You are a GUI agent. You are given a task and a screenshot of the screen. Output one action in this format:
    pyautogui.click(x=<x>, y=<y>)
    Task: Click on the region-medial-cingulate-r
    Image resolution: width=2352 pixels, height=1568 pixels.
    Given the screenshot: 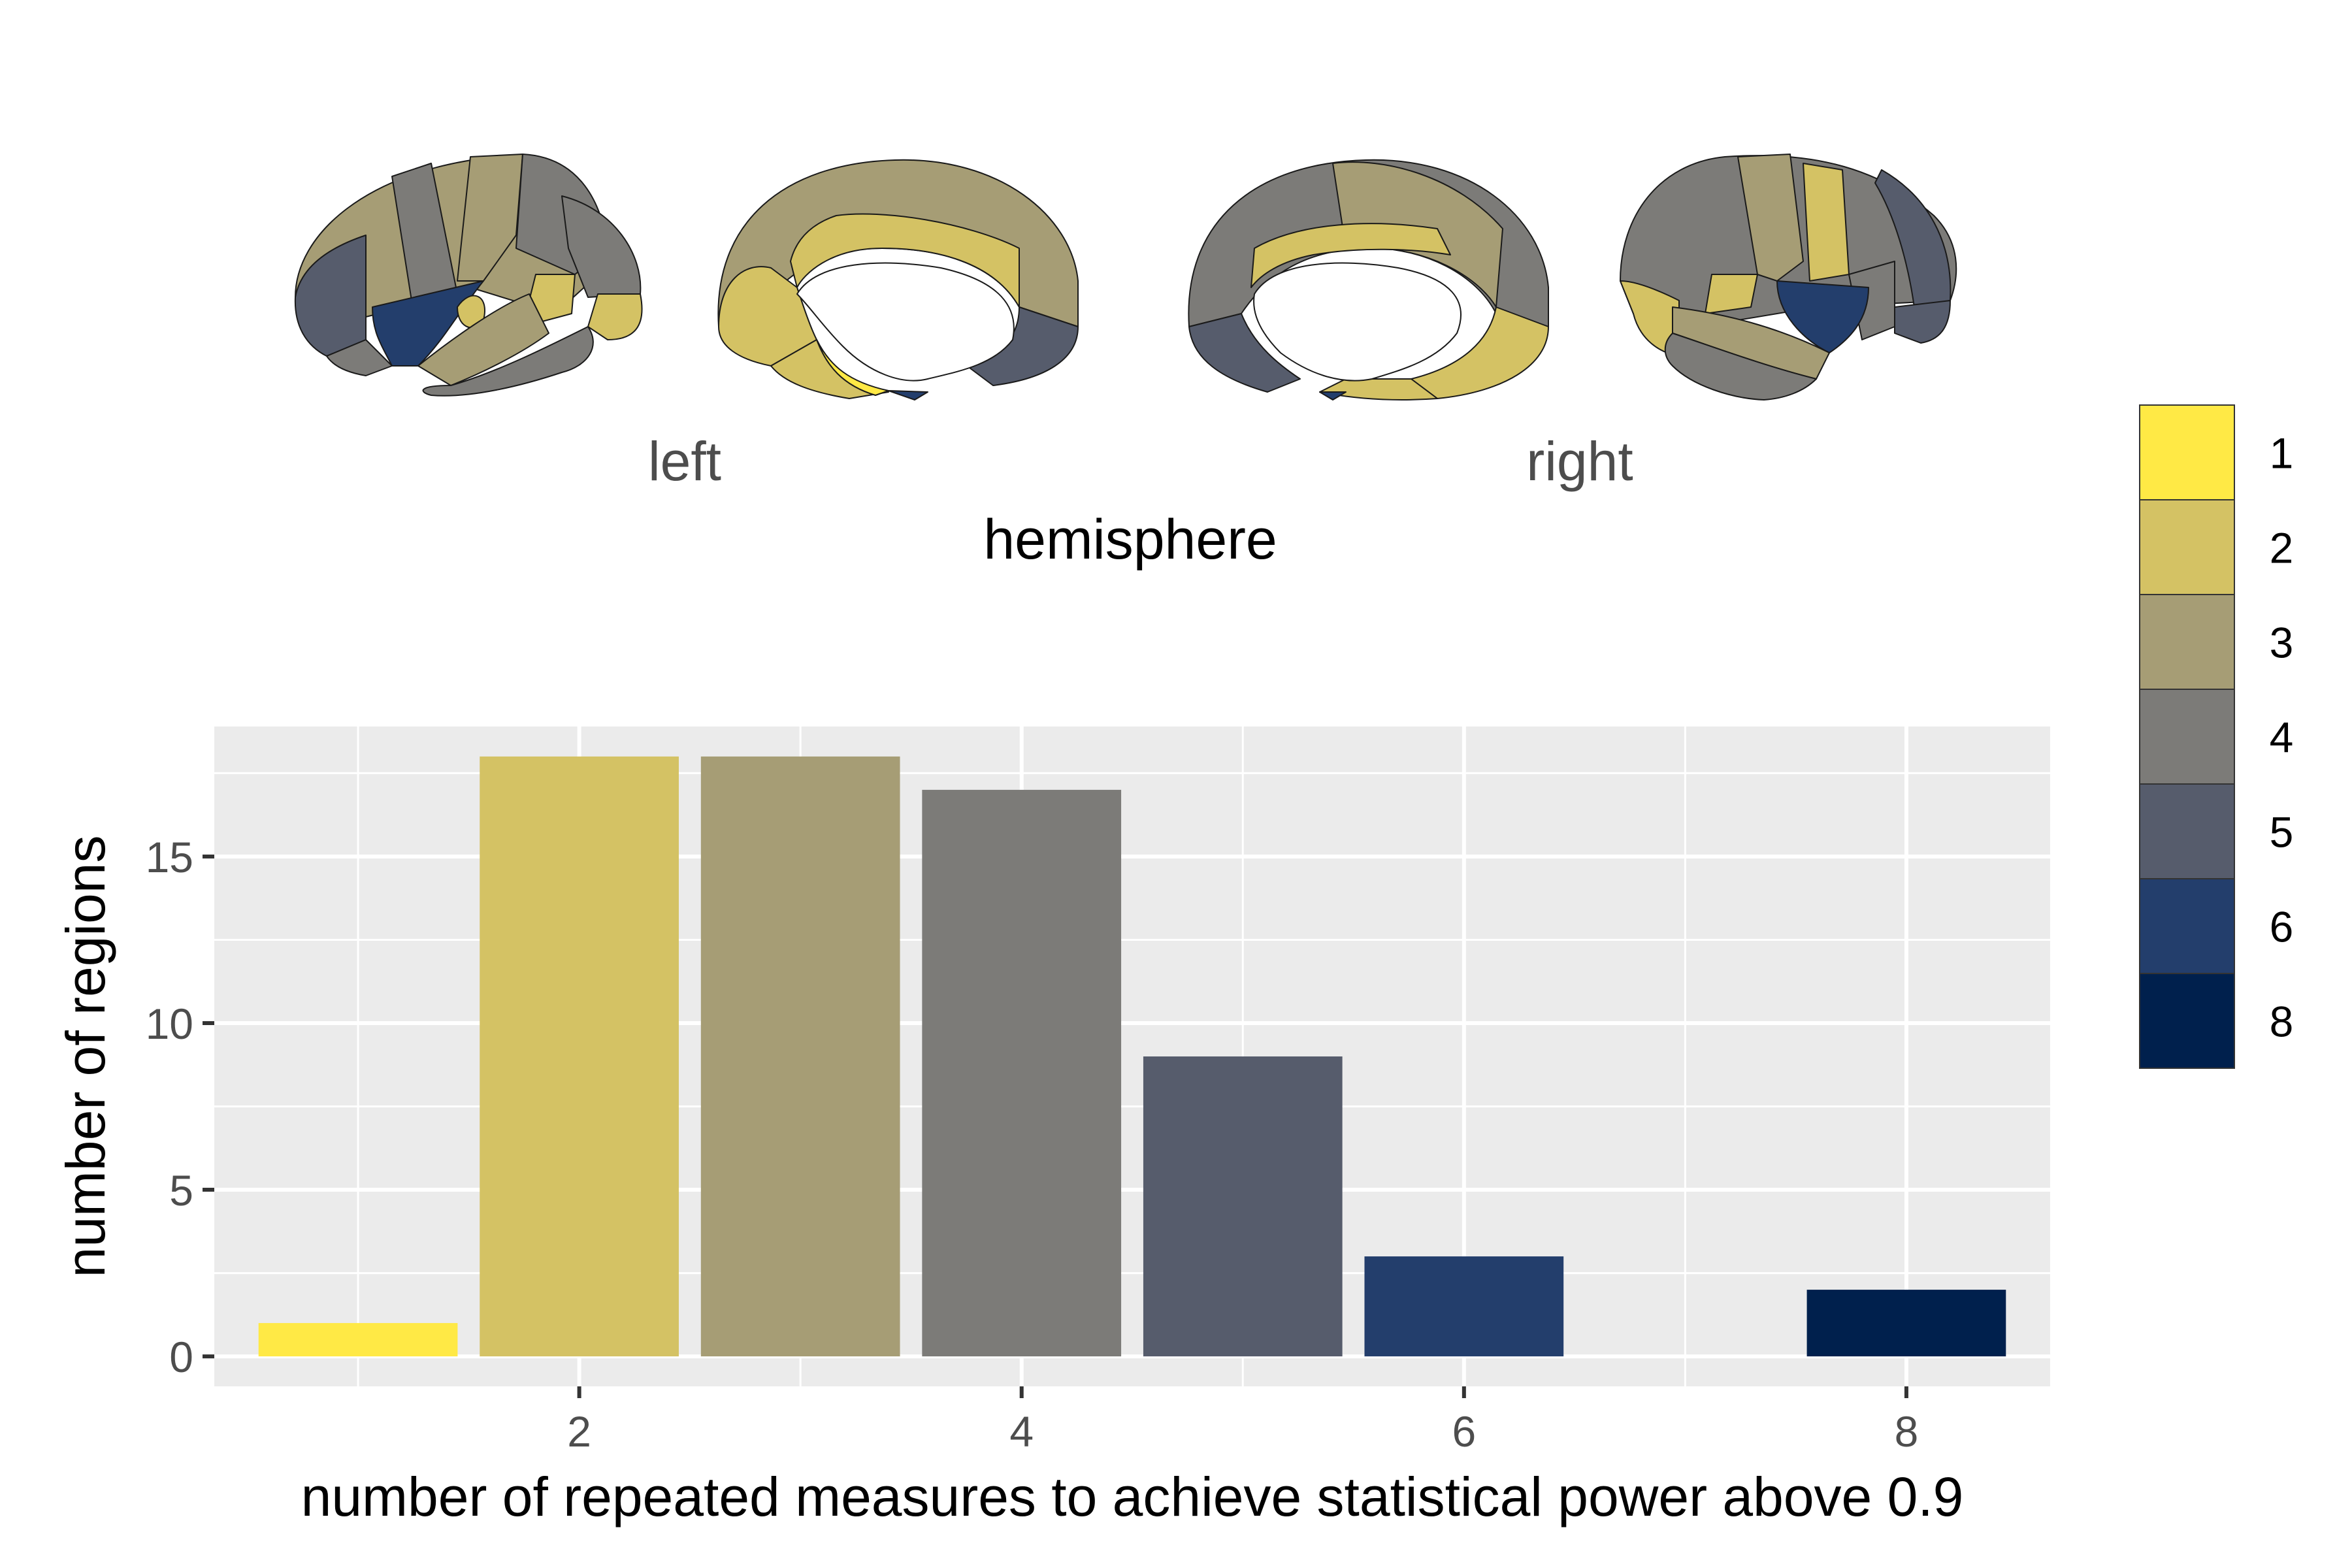 What is the action you would take?
    pyautogui.click(x=1350, y=255)
    